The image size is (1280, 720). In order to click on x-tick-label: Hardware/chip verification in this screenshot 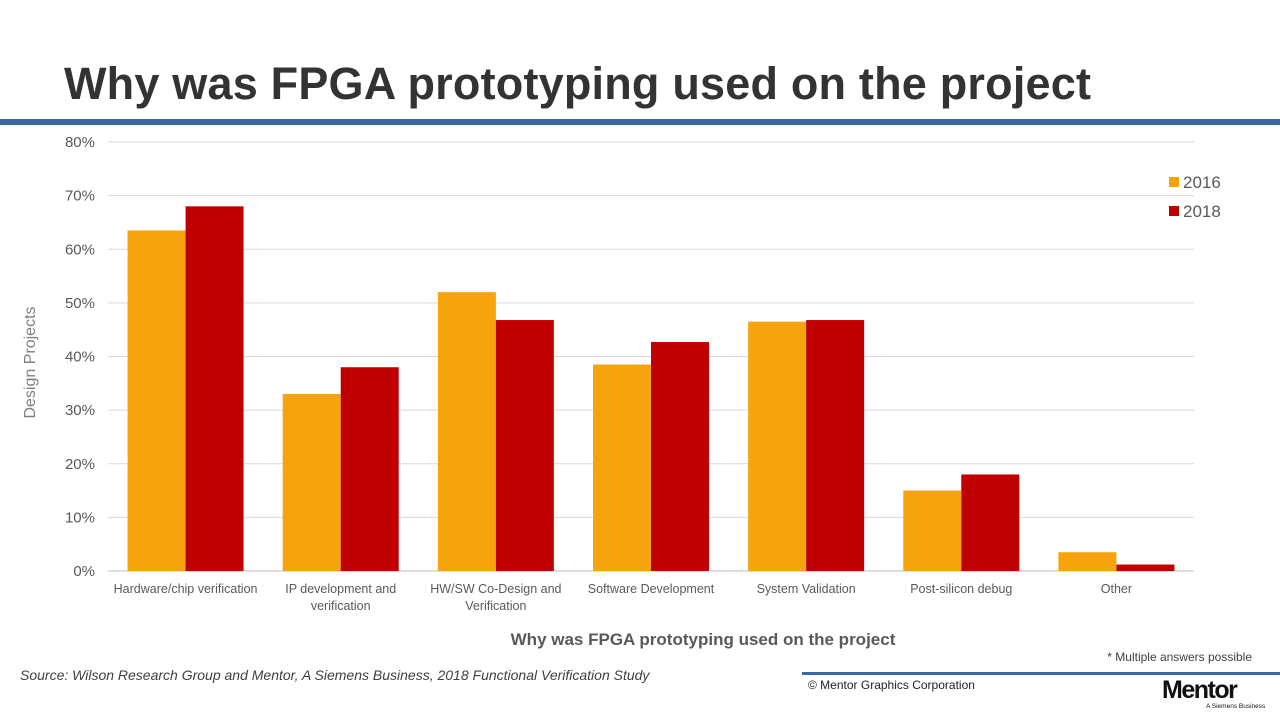, I will do `click(186, 589)`.